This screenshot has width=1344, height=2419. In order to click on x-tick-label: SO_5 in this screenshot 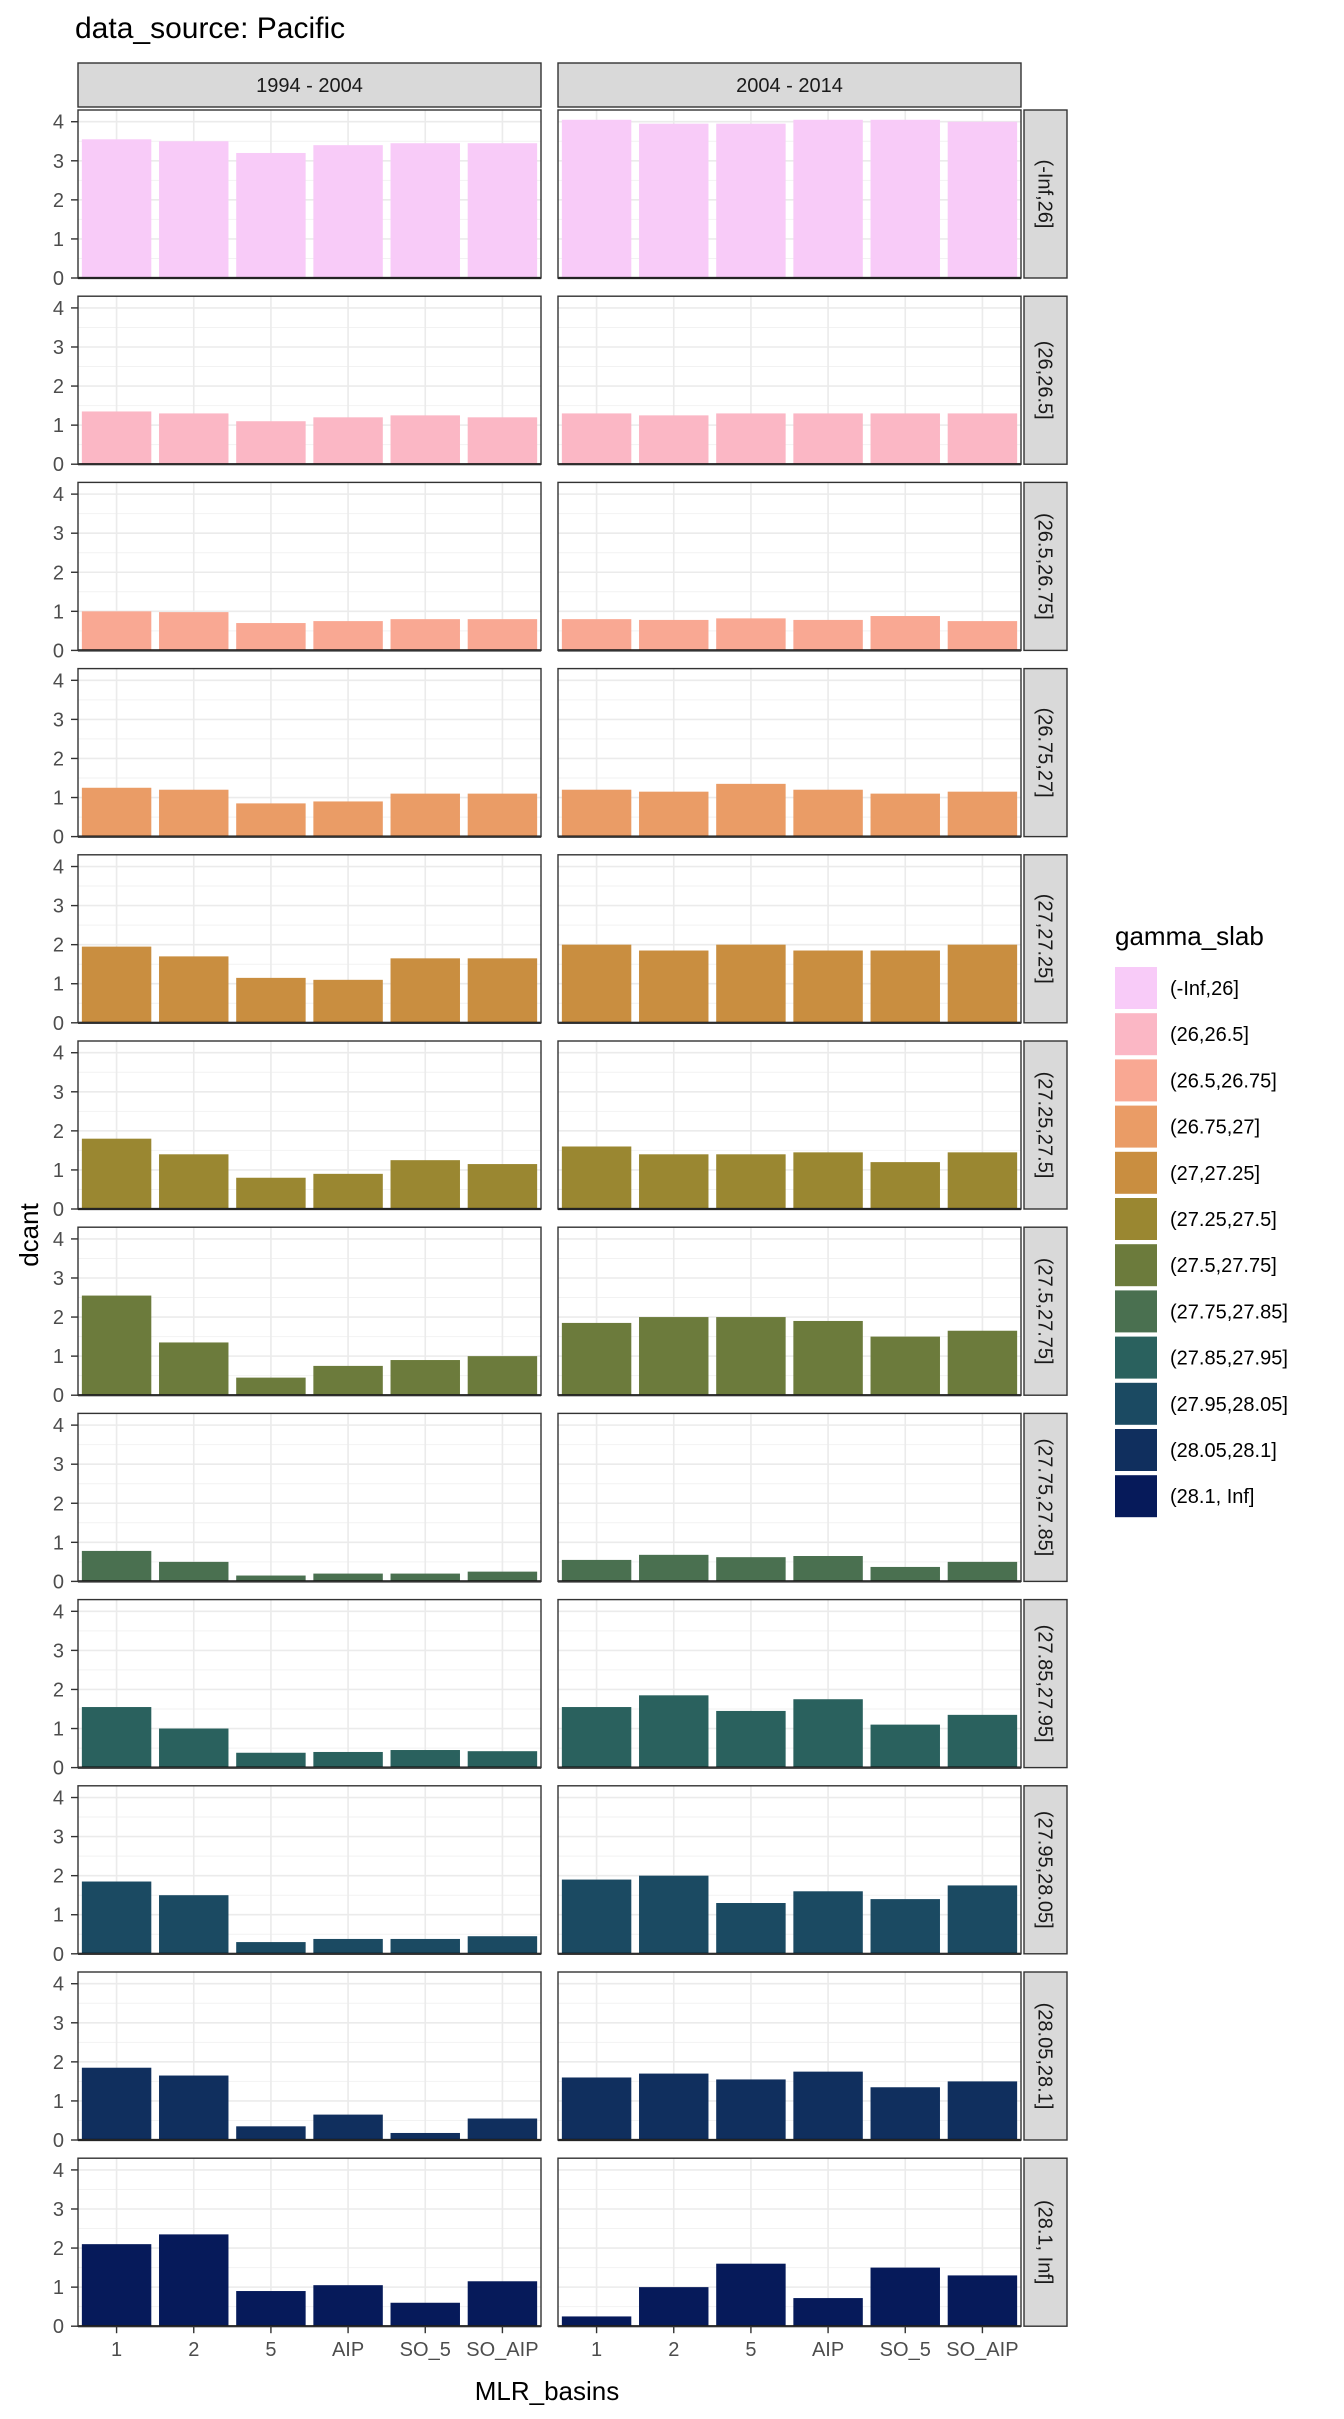, I will do `click(905, 2350)`.